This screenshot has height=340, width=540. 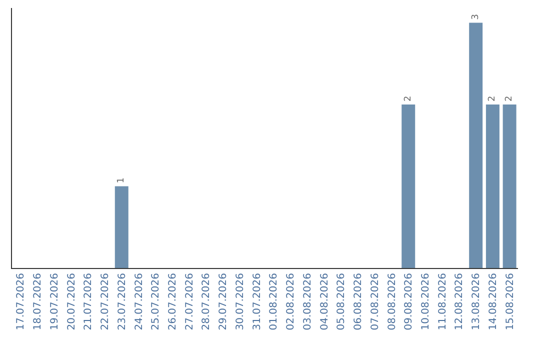 I want to click on x-tick-label: 21.07.2026, so click(x=88, y=301).